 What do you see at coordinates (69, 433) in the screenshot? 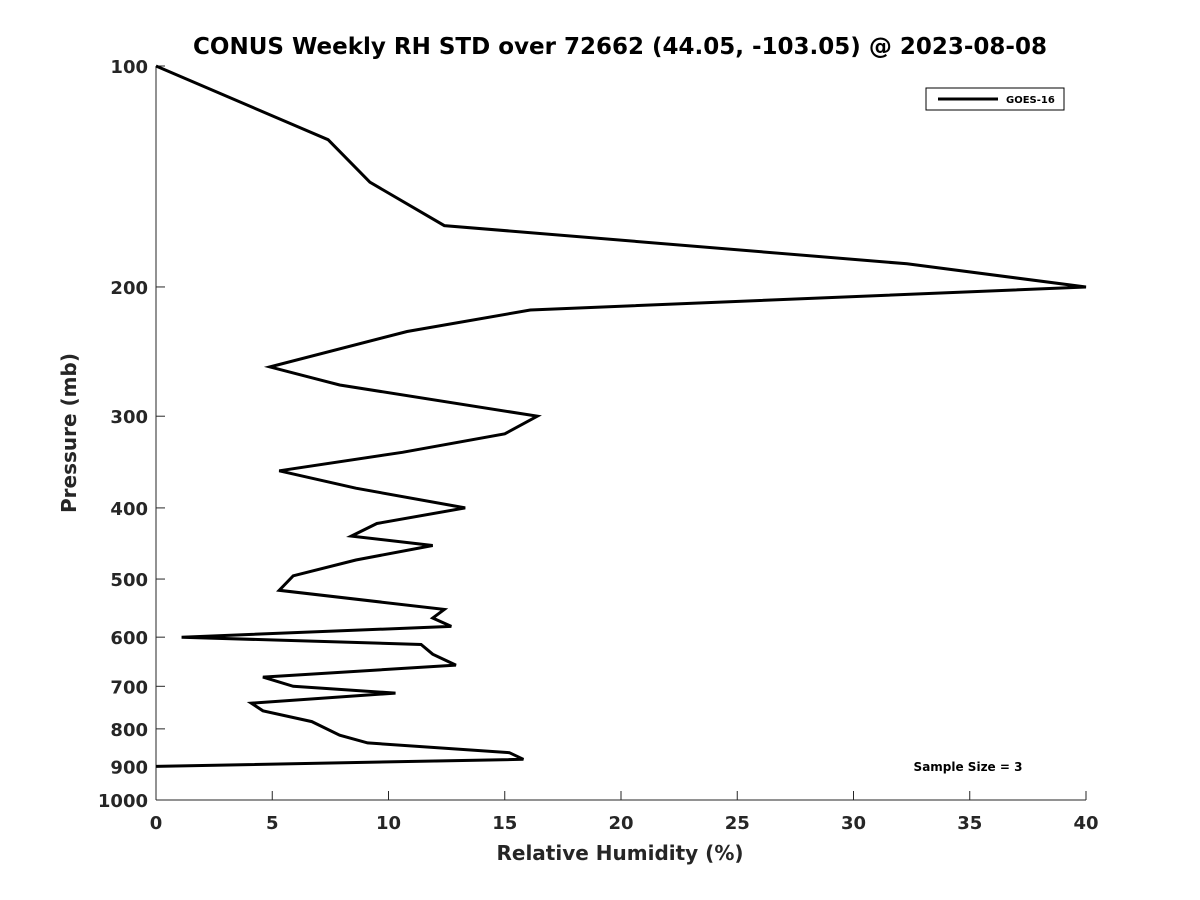
I see `y-axis-label: Pressure (mb)` at bounding box center [69, 433].